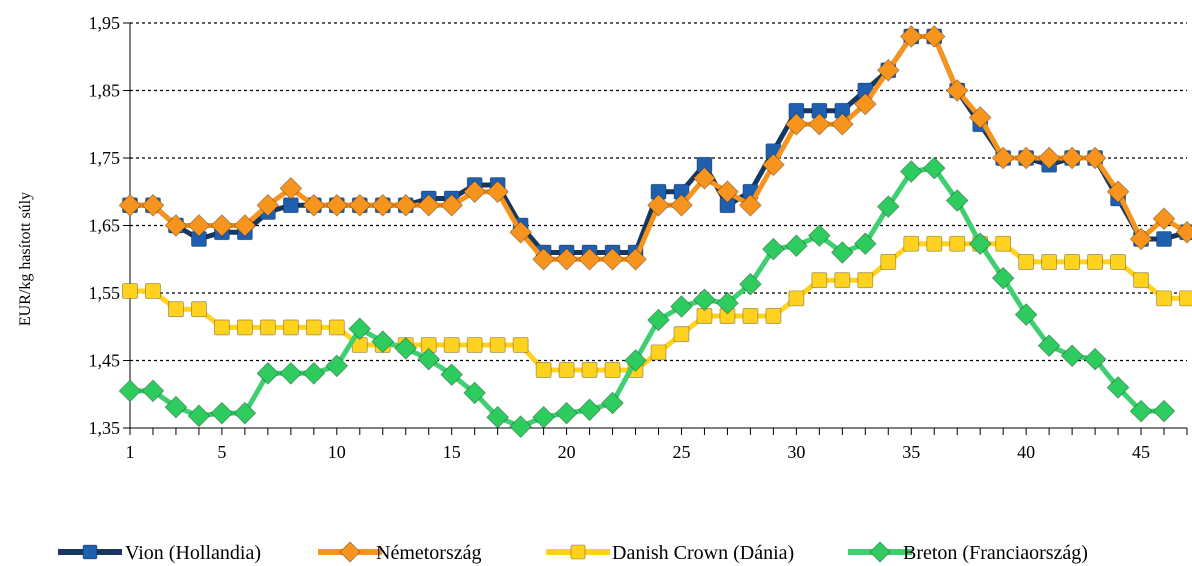  I want to click on x-tick-label: 20, so click(567, 452).